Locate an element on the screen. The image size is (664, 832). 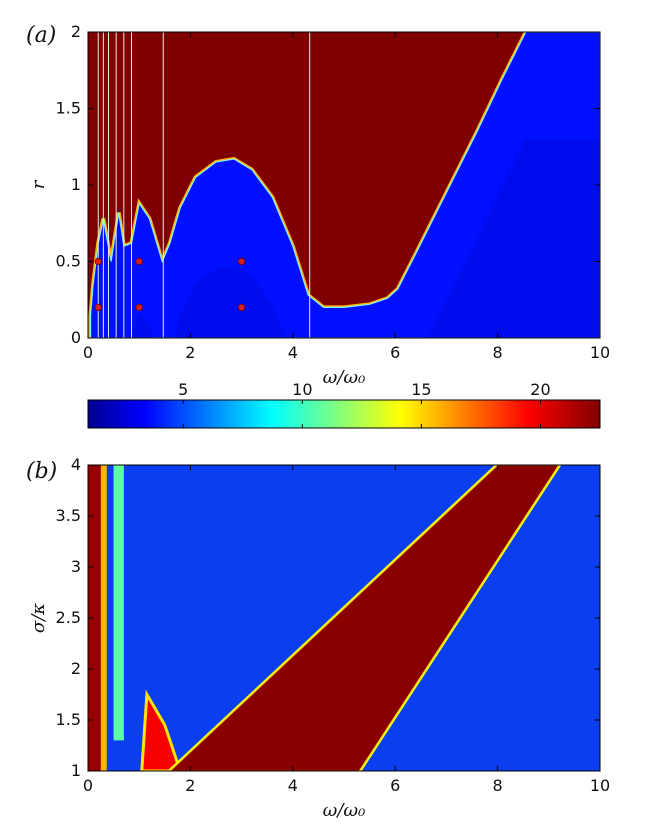
colorbar-tick-label: 15 is located at coordinates (421, 389).